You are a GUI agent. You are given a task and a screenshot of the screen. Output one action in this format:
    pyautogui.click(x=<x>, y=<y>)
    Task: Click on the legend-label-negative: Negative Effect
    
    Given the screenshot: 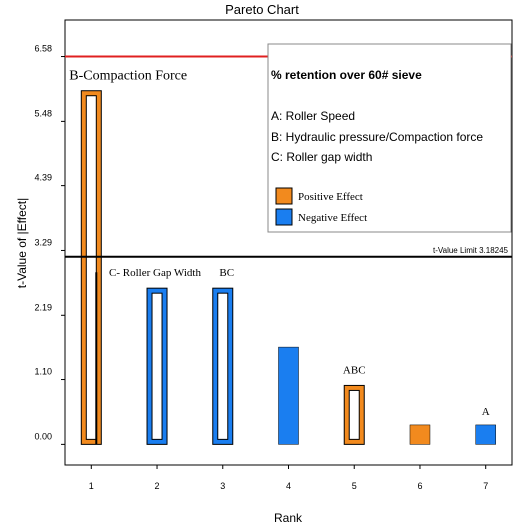 What is the action you would take?
    pyautogui.click(x=332, y=218)
    